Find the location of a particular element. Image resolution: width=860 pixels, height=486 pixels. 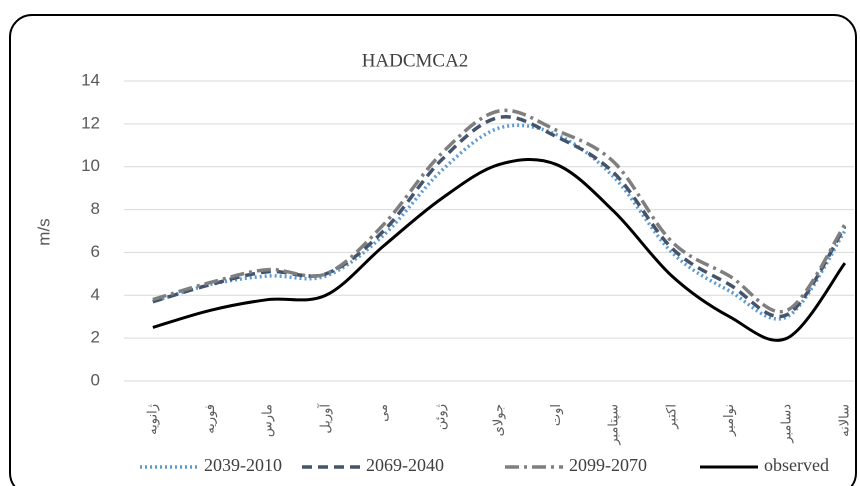

chart-title: HADCMCA2 is located at coordinates (415, 60).